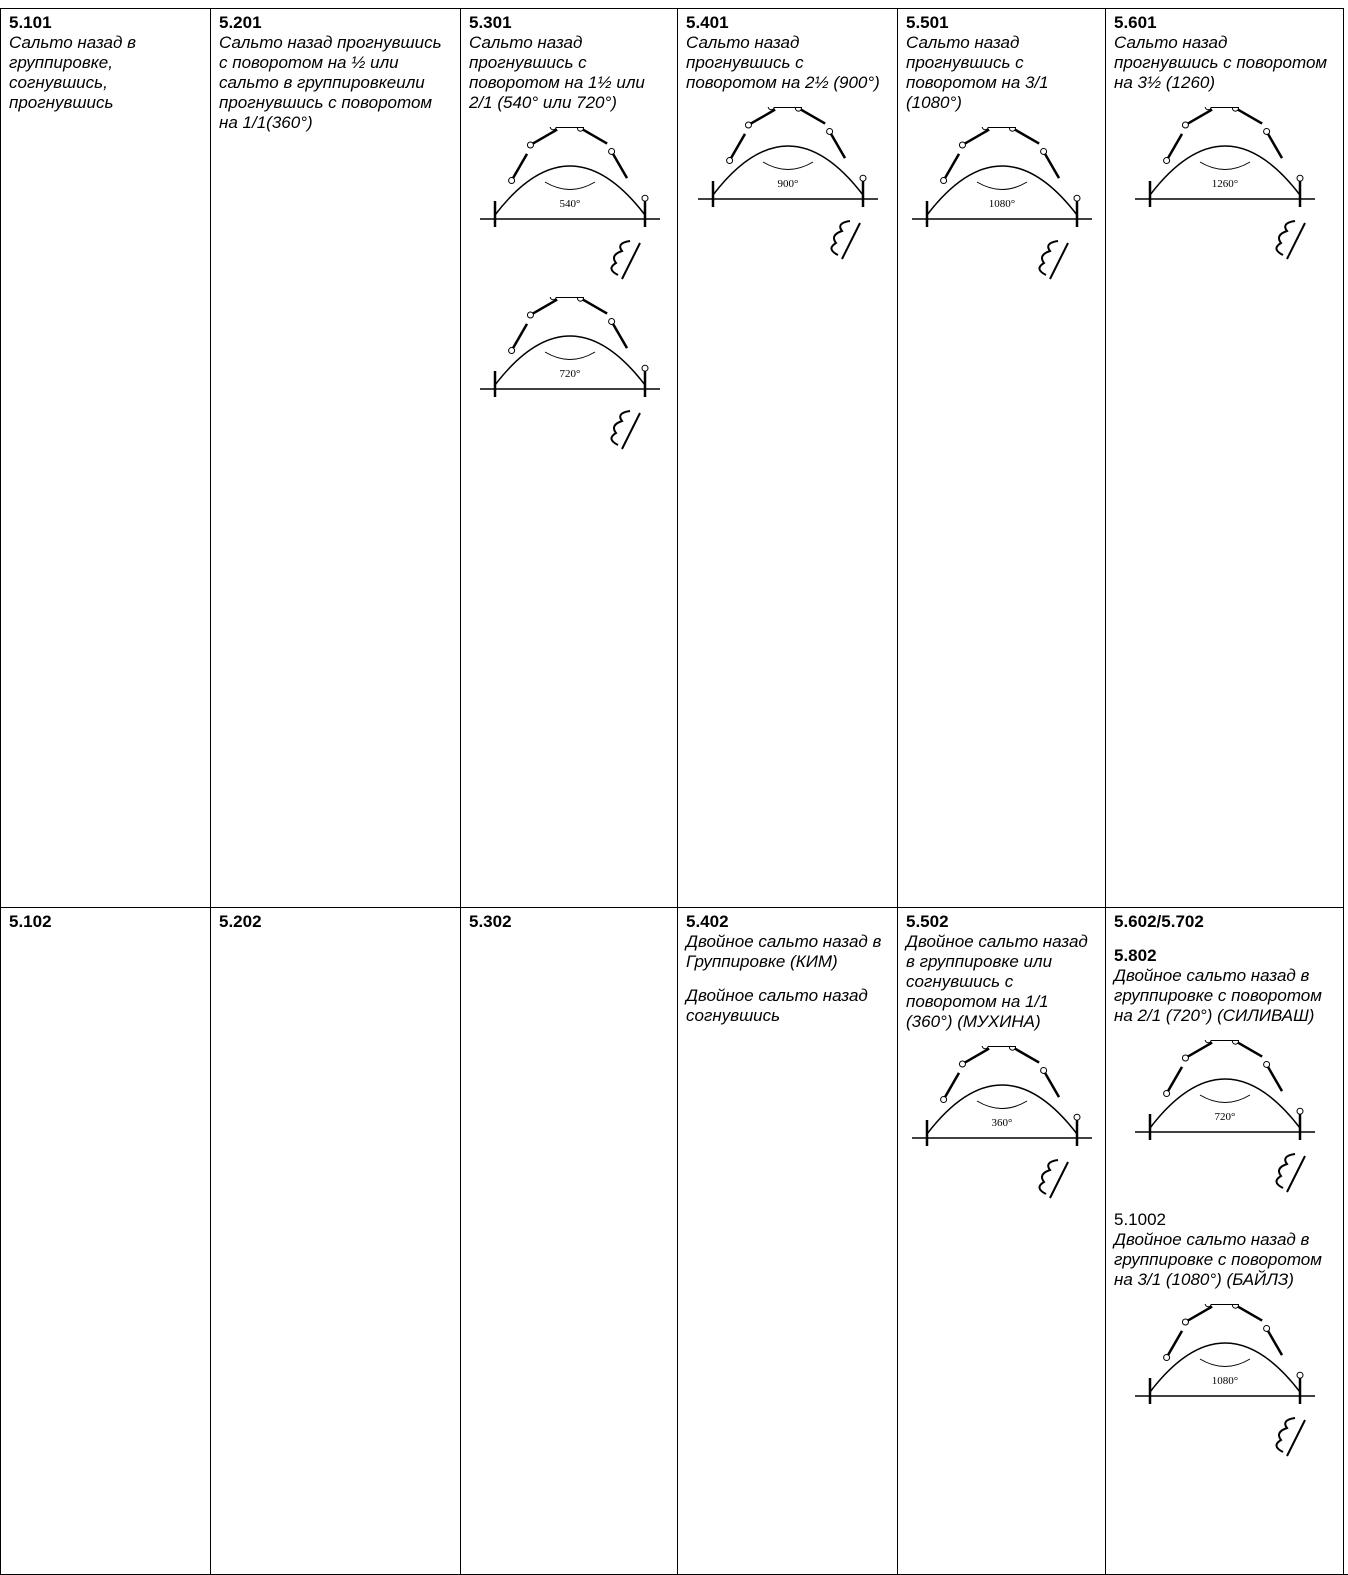 The width and height of the screenshot is (1348, 1575). I want to click on cell-block: 5.302, so click(569, 922).